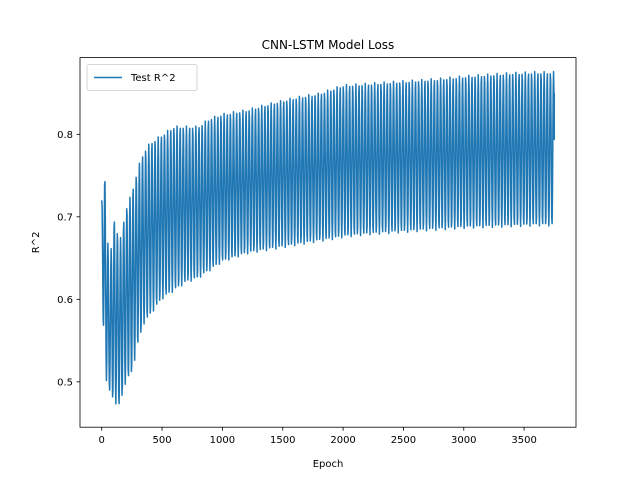 This screenshot has width=640, height=480. I want to click on y-tick-label: 0.6, so click(65, 300).